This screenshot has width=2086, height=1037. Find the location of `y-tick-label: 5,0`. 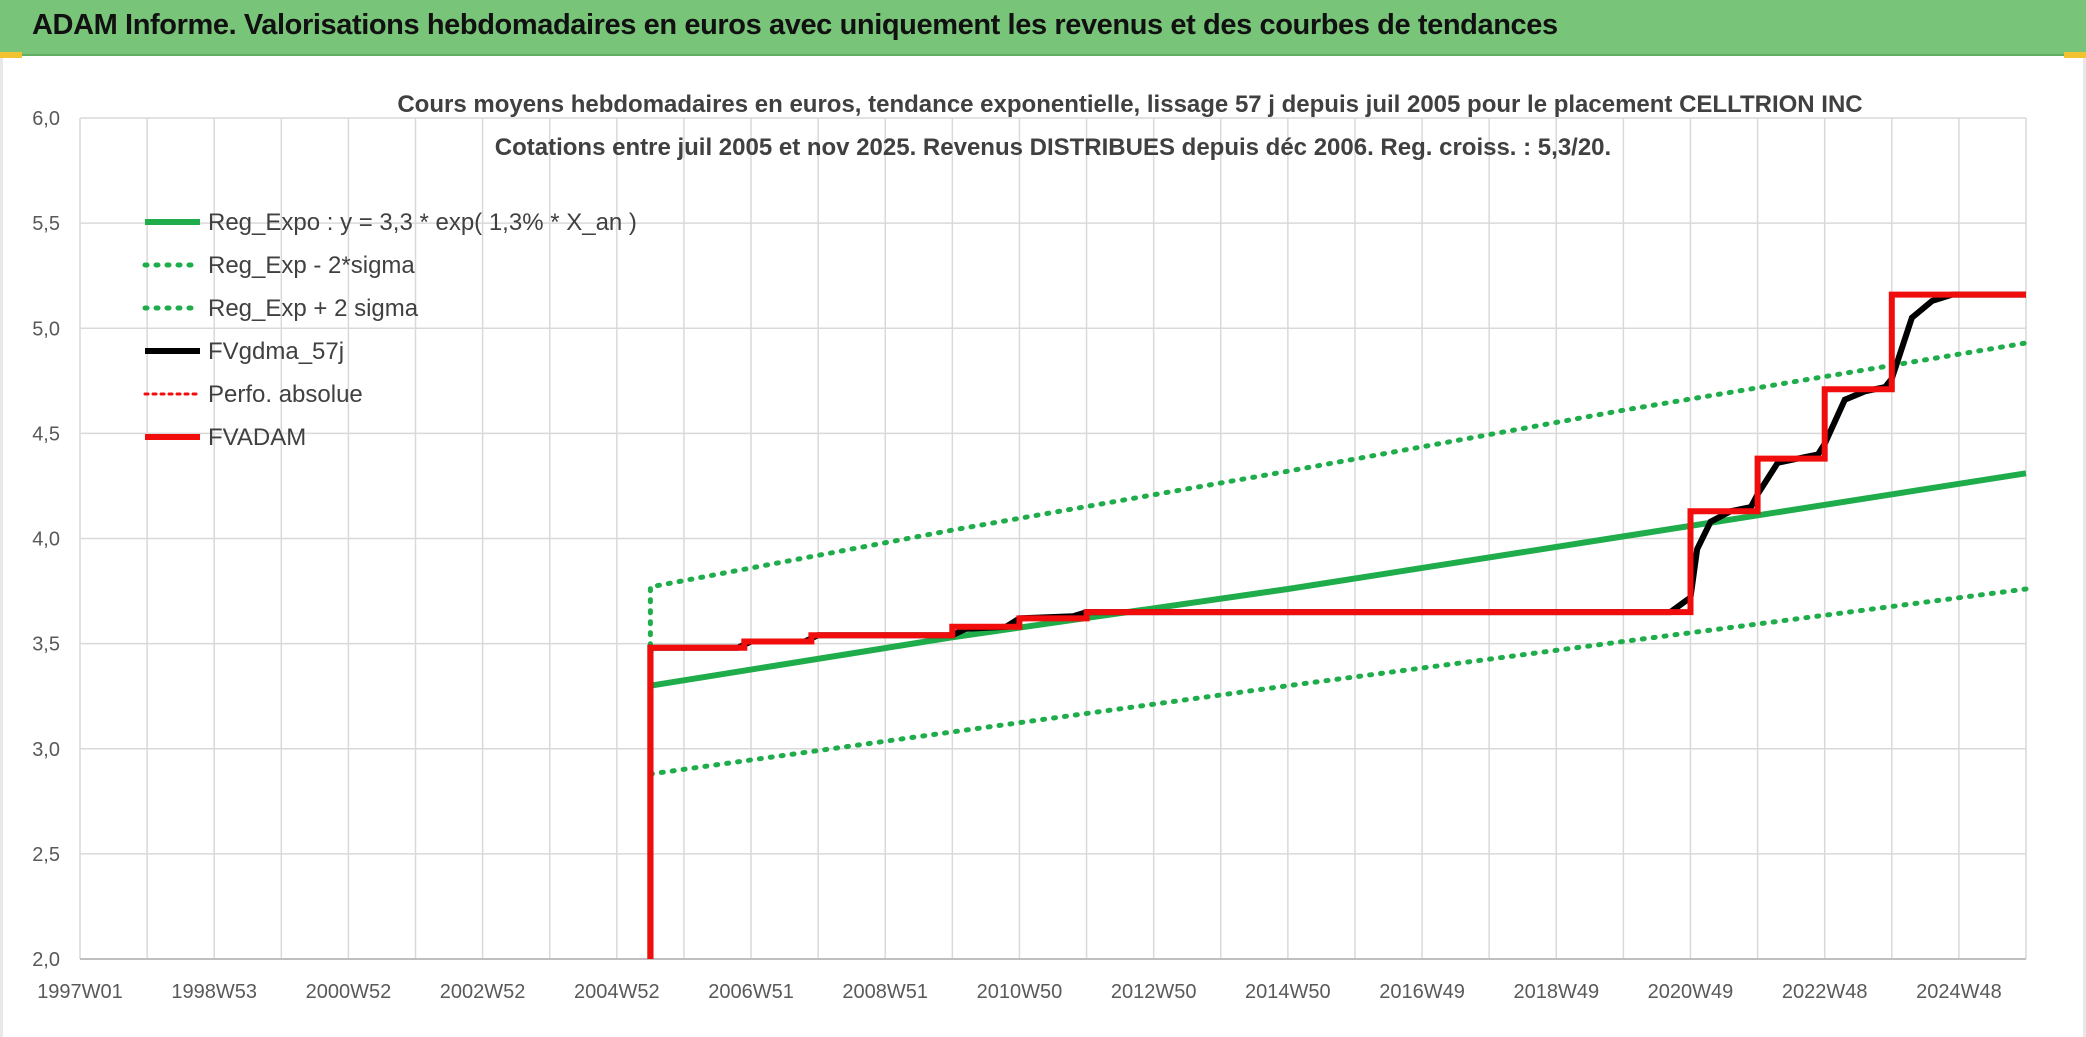

y-tick-label: 5,0 is located at coordinates (46, 329).